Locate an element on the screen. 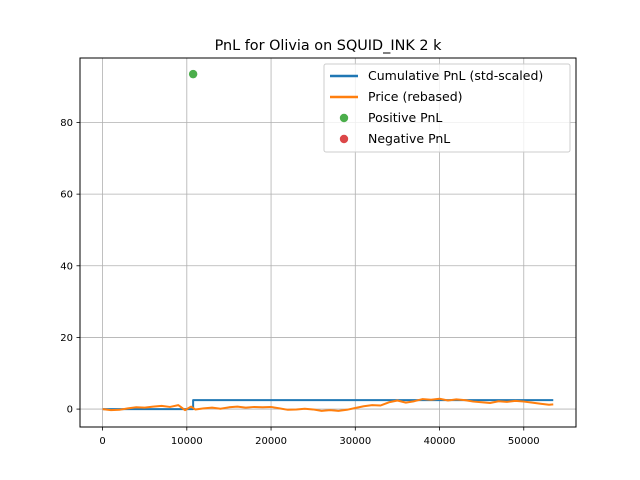 The height and width of the screenshot is (480, 640). legend-label: Cumulative PnL (std-scaled) is located at coordinates (455, 75).